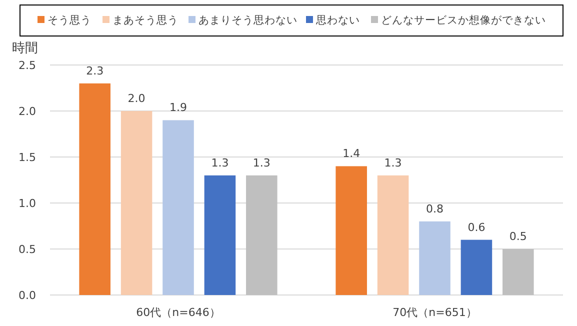 This screenshot has height=326, width=577. Describe the element at coordinates (27, 295) in the screenshot. I see `y-tick-label: 0.0` at that location.